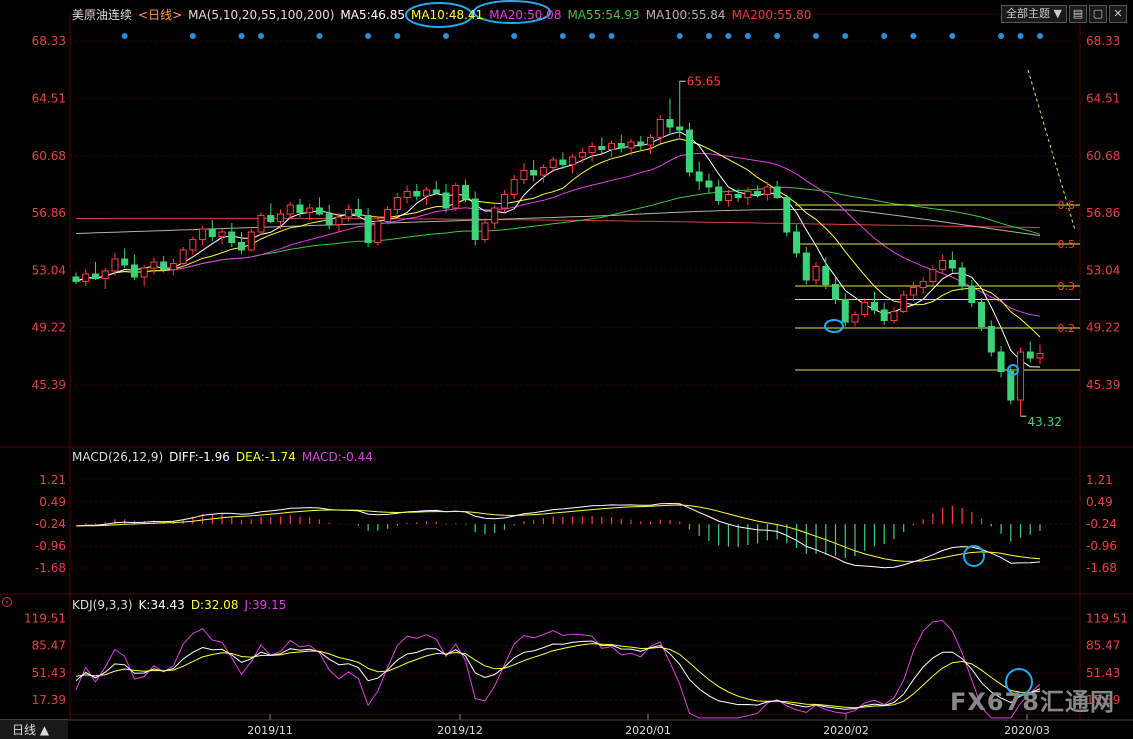 The width and height of the screenshot is (1133, 739). Describe the element at coordinates (1103, 385) in the screenshot. I see `y-tick-right: 45.39` at that location.